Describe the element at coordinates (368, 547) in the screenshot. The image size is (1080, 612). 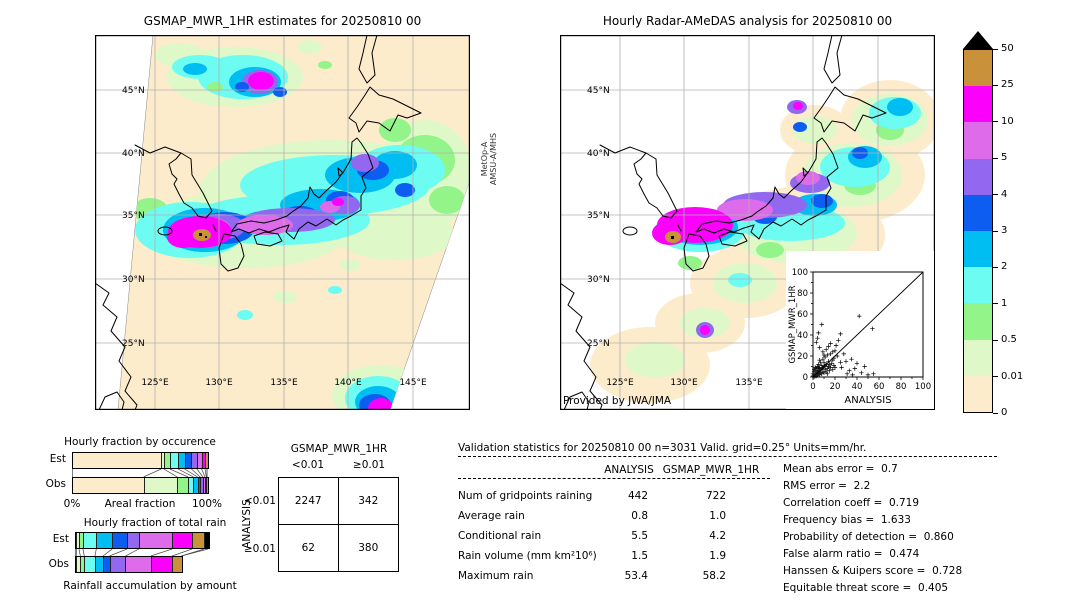
I see `contingency-cell-hit: 380` at that location.